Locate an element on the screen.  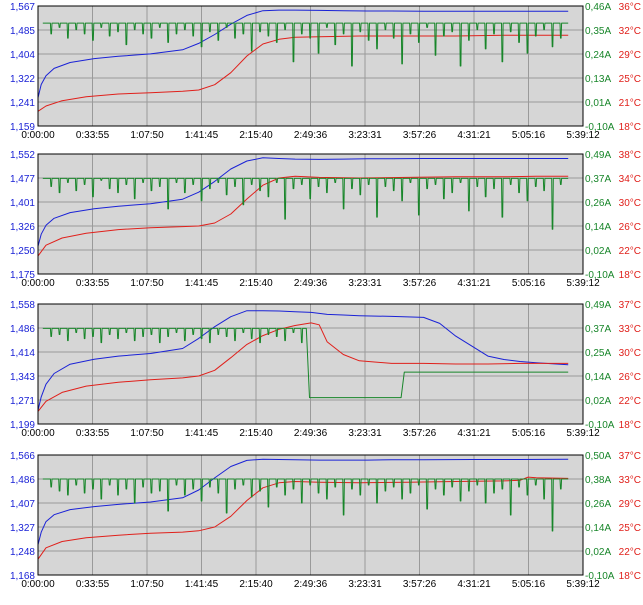
y-tick-label-voltage: 1,343 is located at coordinates (22, 377).